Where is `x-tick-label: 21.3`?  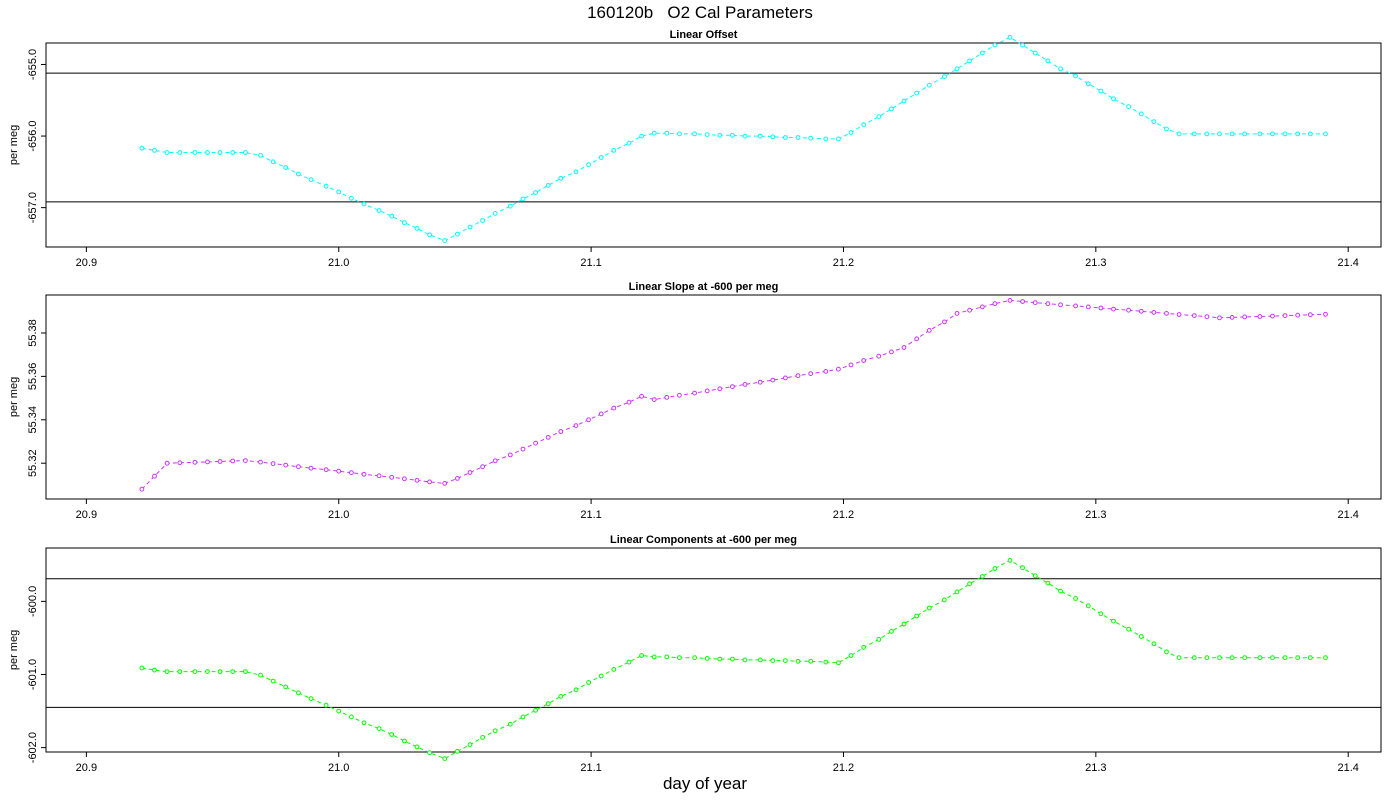
x-tick-label: 21.3 is located at coordinates (1095, 263).